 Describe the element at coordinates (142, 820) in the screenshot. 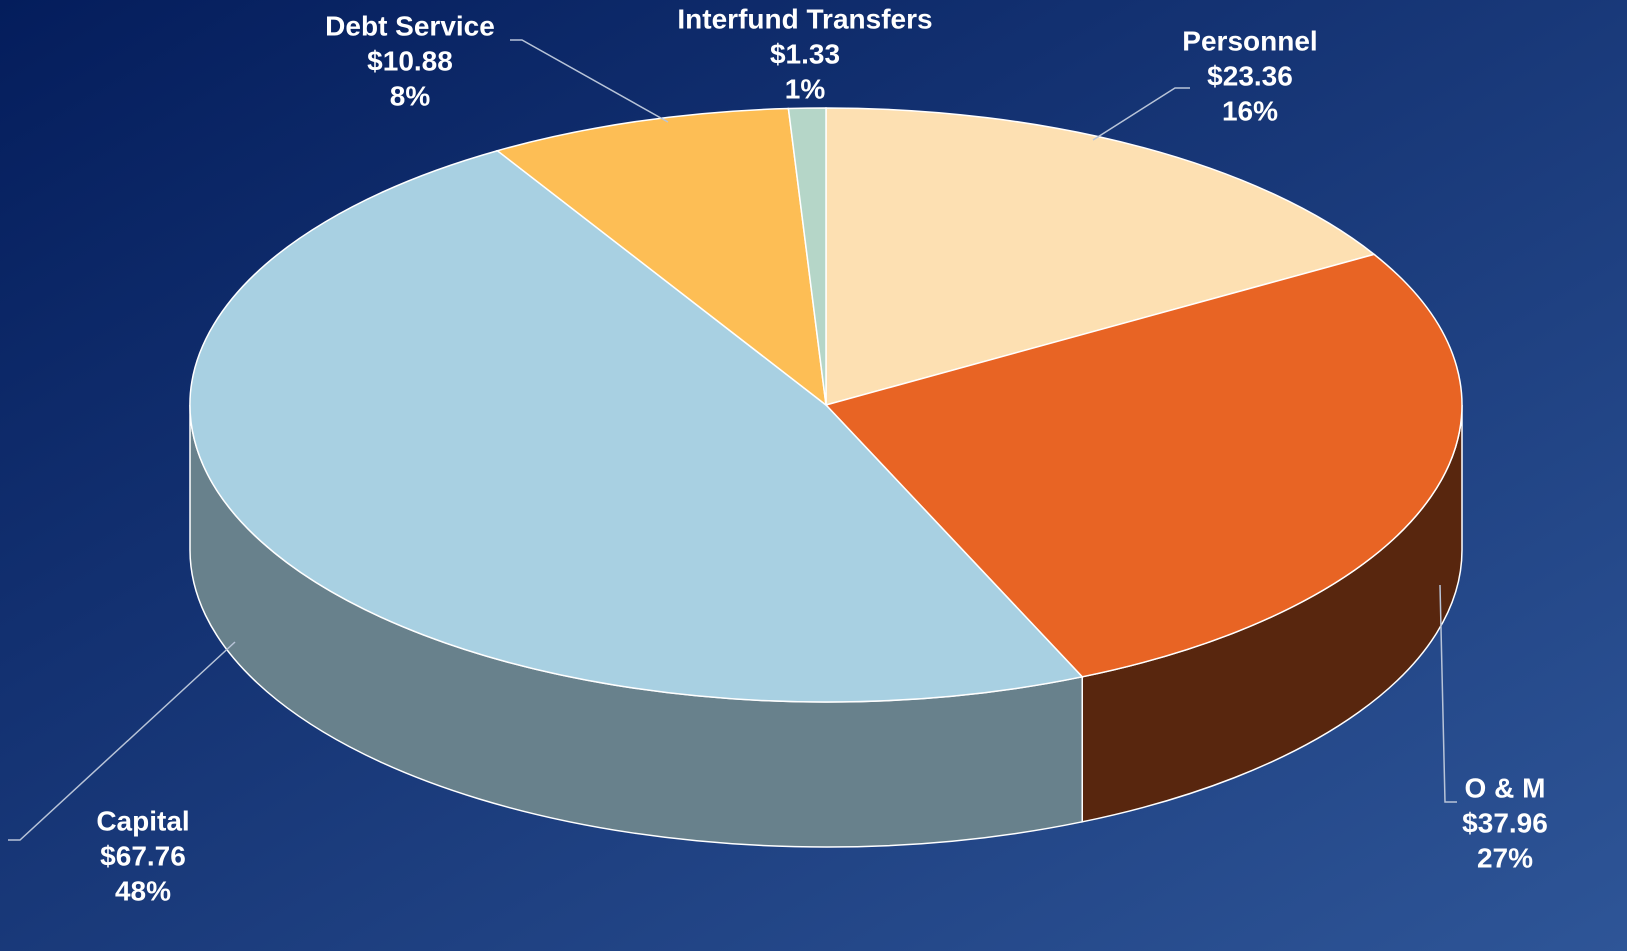

I see `category-label: Capital` at that location.